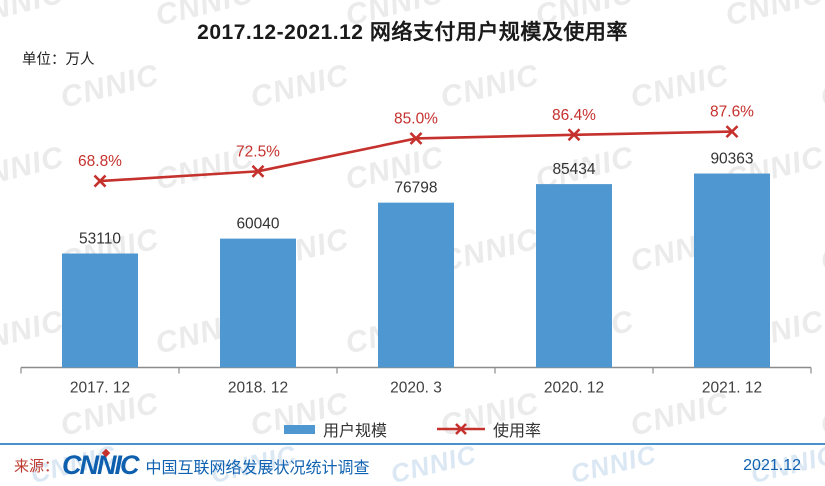 The height and width of the screenshot is (486, 825). I want to click on bar-value-label: 85434, so click(573, 169).